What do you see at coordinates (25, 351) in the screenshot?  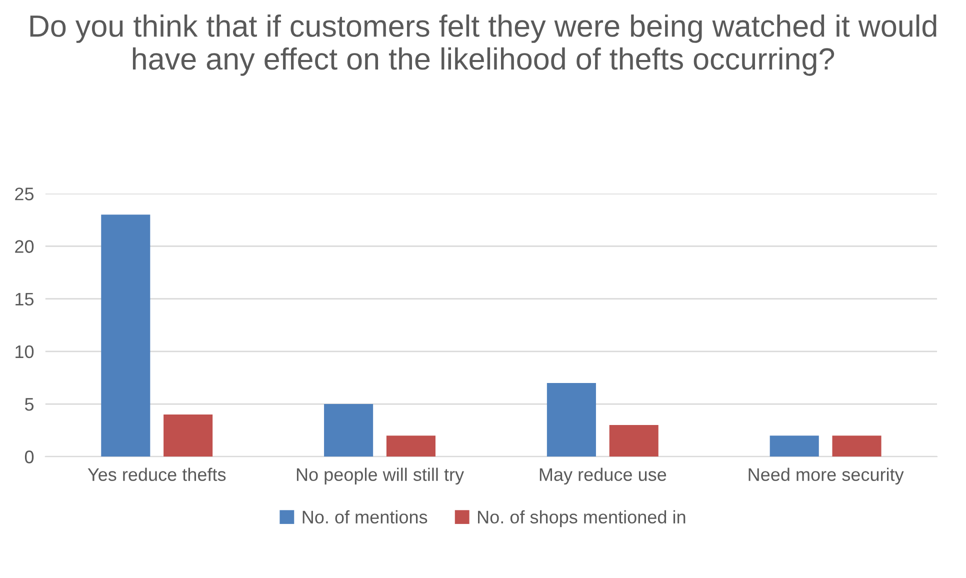 I see `y-tick-label: 10` at bounding box center [25, 351].